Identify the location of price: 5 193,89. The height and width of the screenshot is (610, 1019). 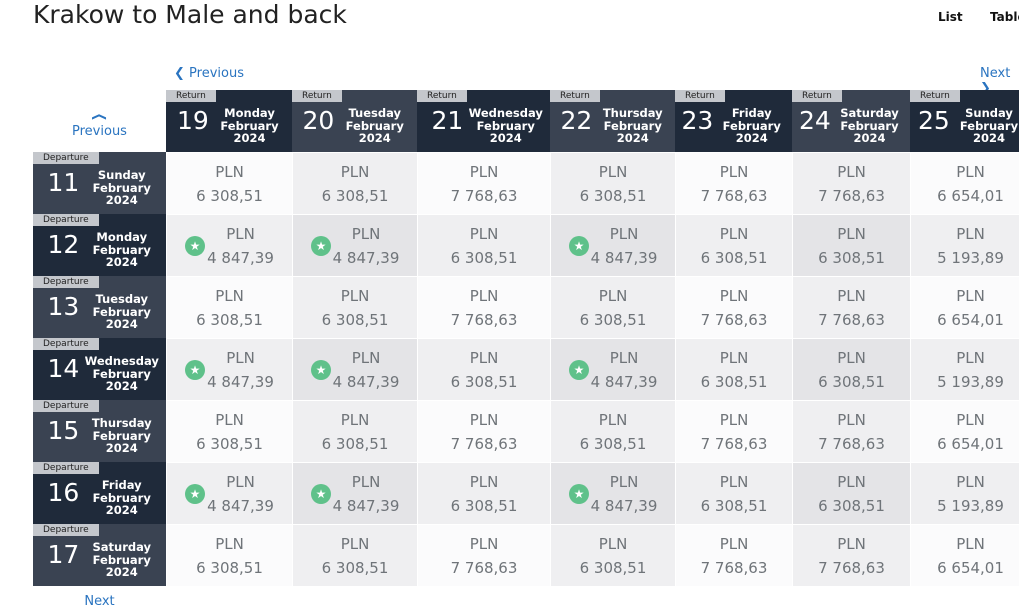
(970, 382).